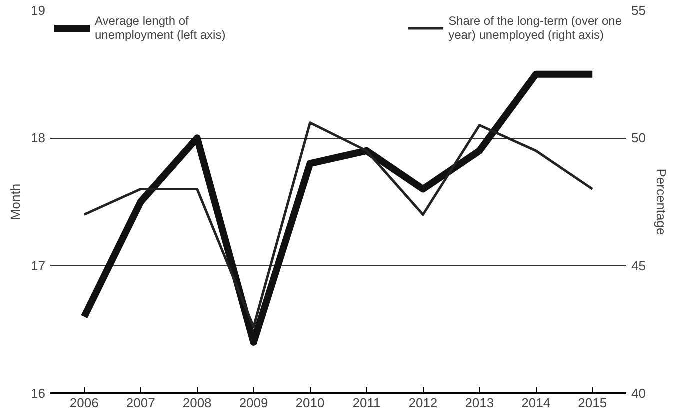 Image resolution: width=686 pixels, height=410 pixels. Describe the element at coordinates (639, 393) in the screenshot. I see `y2-tick-label: 40` at that location.